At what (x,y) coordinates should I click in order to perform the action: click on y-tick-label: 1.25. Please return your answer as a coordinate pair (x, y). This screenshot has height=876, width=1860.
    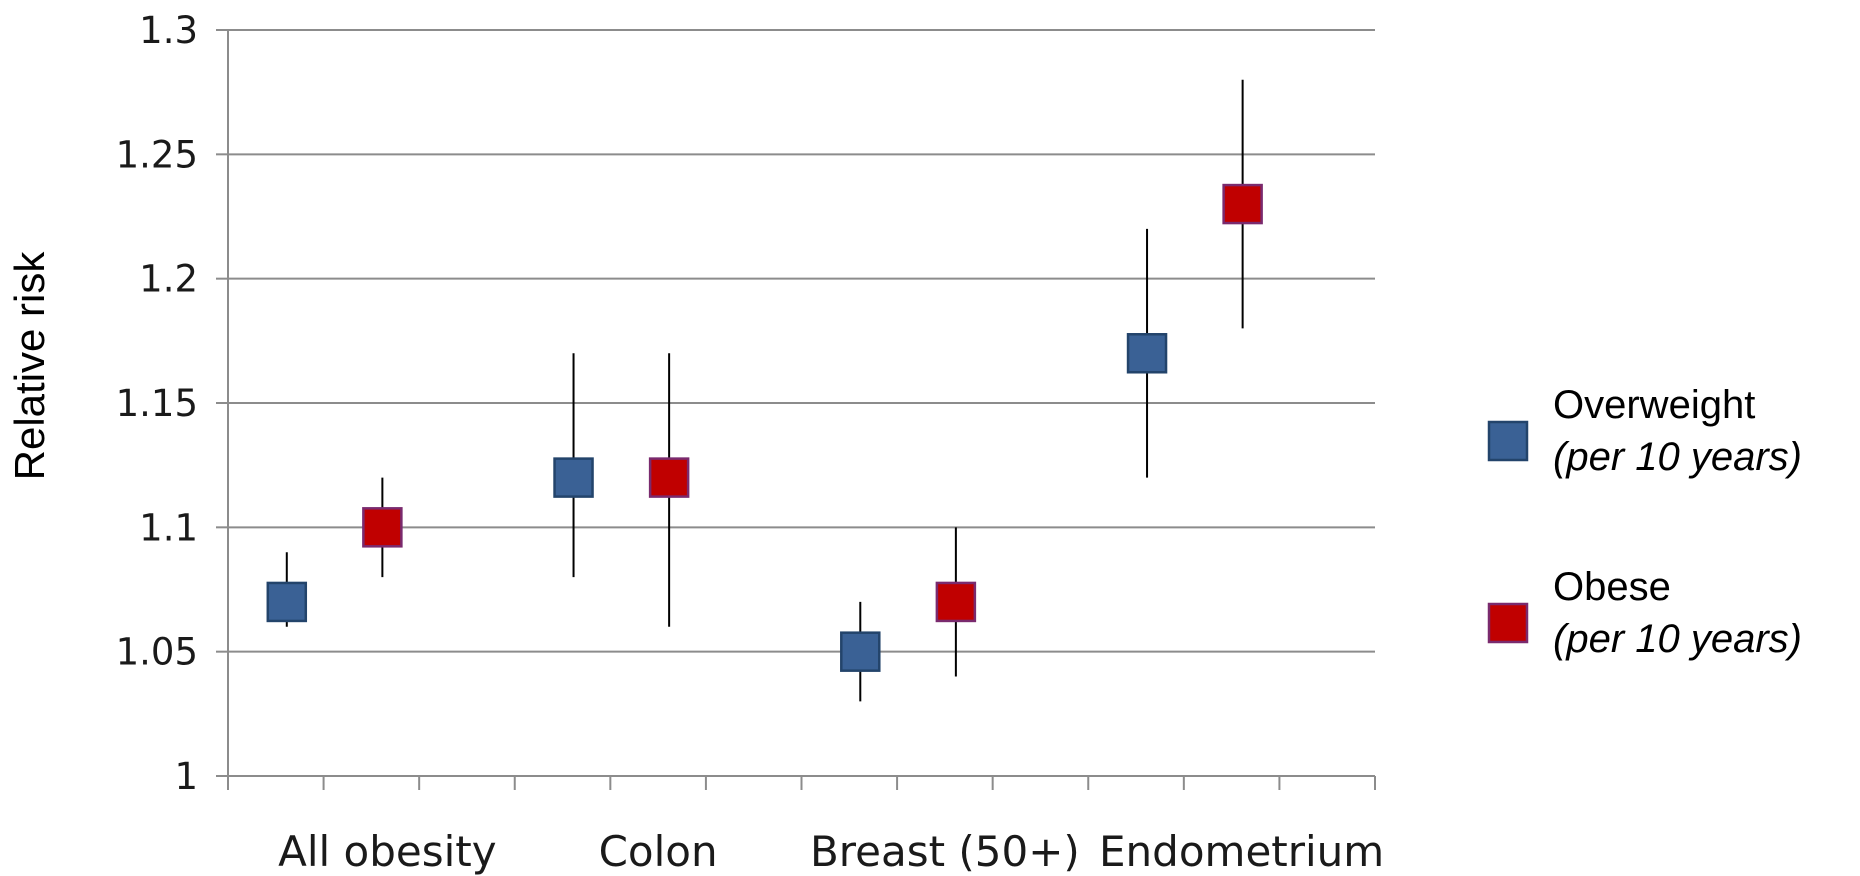
    Looking at the image, I should click on (157, 154).